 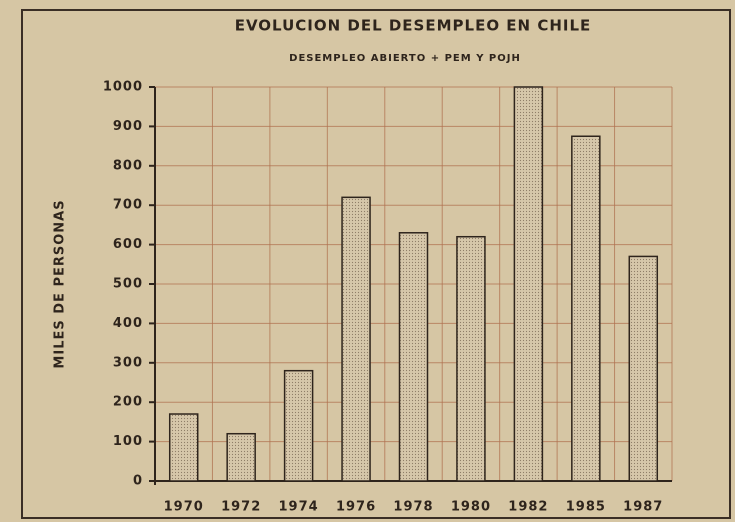 What do you see at coordinates (528, 507) in the screenshot?
I see `x-tick-label: 1982` at bounding box center [528, 507].